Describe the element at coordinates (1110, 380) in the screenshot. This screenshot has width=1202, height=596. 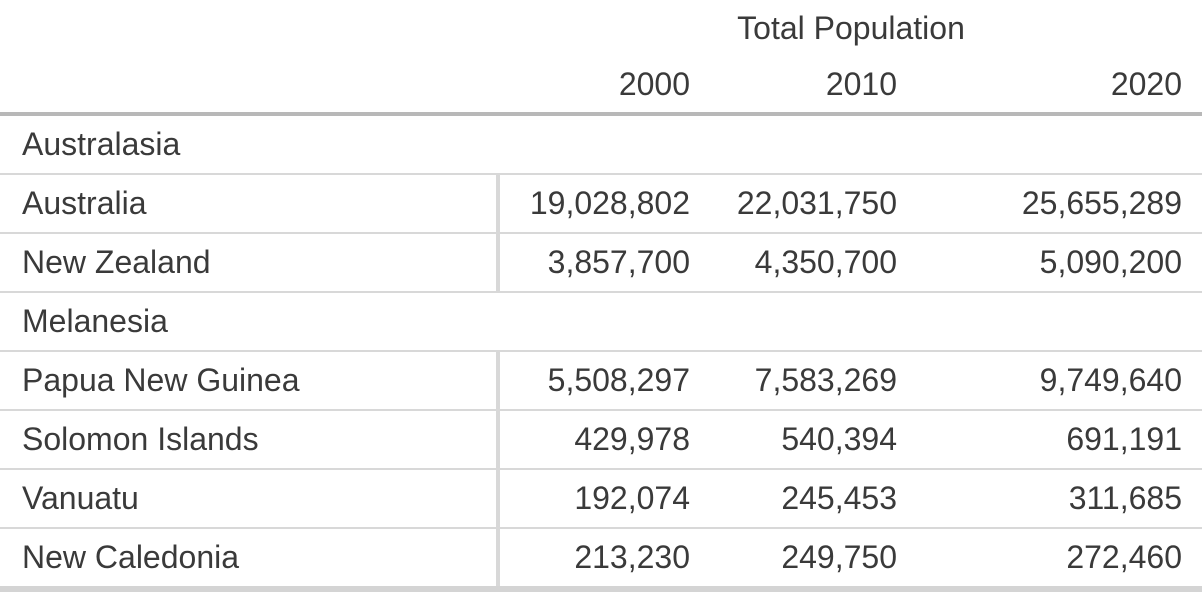
I see `population-2020: 9,749,640` at that location.